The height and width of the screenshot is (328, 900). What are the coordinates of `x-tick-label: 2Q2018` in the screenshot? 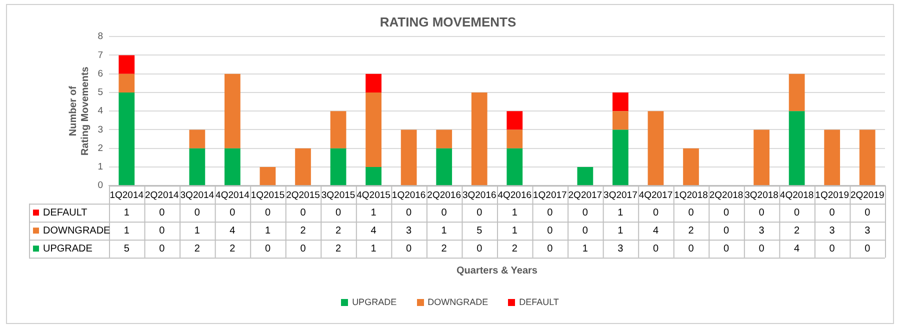 It's located at (726, 195).